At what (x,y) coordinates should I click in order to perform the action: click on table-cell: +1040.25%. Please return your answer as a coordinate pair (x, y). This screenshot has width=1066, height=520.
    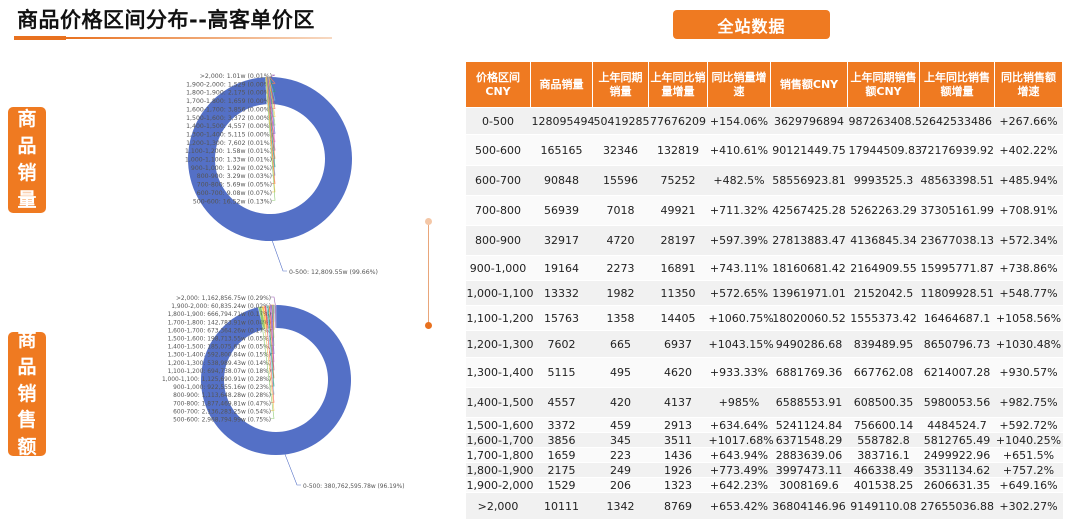
    Looking at the image, I should click on (1029, 440).